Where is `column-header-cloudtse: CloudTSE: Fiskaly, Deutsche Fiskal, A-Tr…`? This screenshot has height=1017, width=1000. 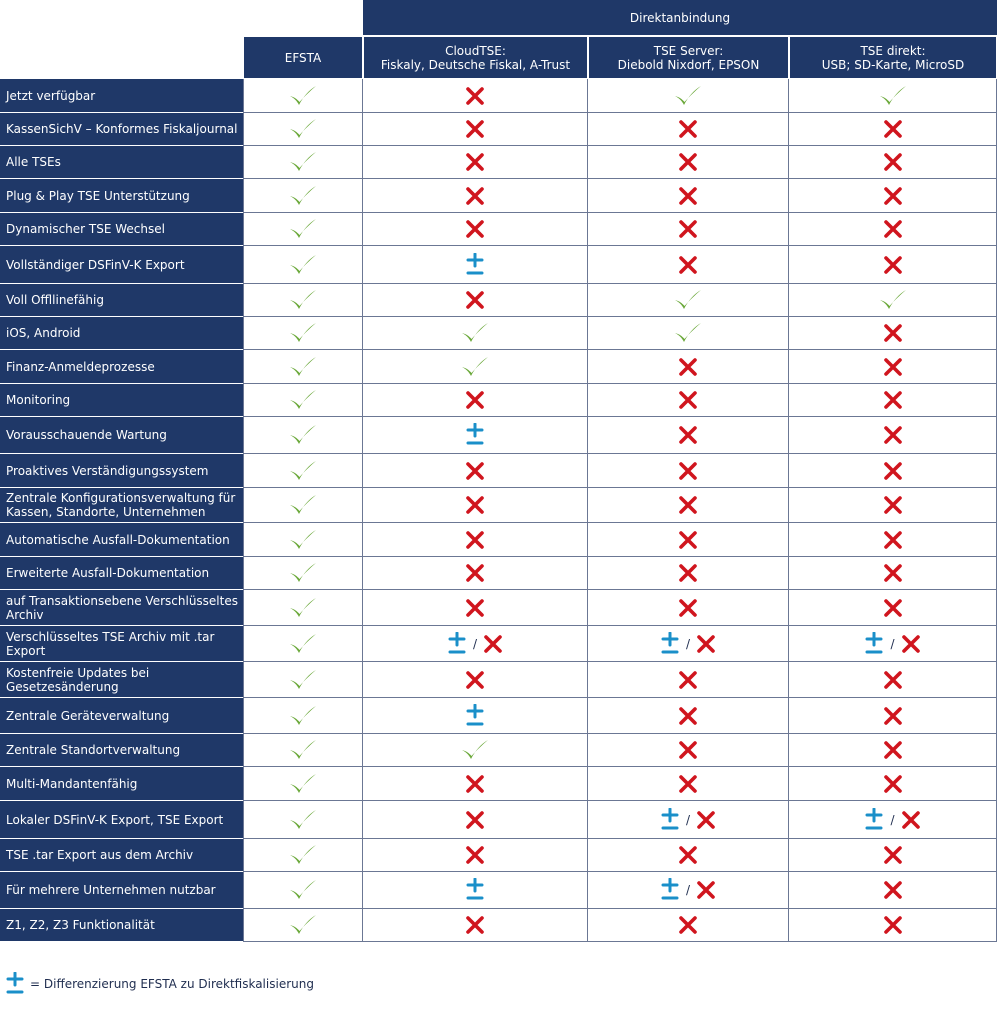 column-header-cloudtse: CloudTSE: Fiskaly, Deutsche Fiskal, A-Tr… is located at coordinates (475, 57).